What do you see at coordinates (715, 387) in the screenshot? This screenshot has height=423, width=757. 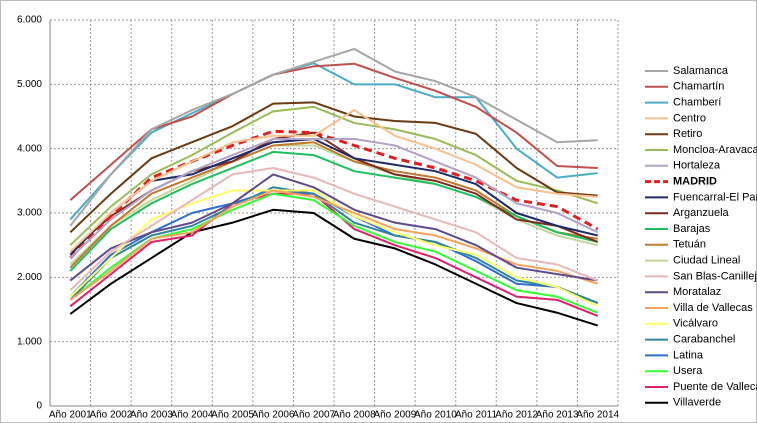 I see `legend-label: Puente de Vallecas` at bounding box center [715, 387].